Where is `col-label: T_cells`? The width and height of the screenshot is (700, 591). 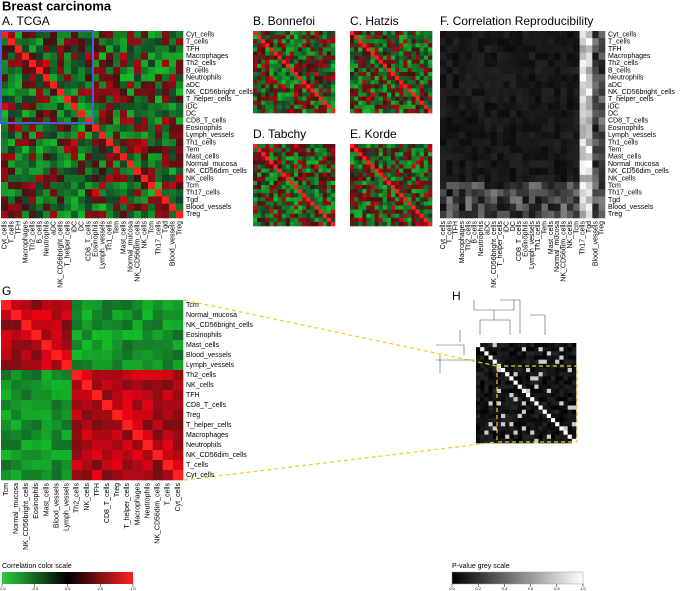
col-label: T_cells is located at coordinates (449, 232).